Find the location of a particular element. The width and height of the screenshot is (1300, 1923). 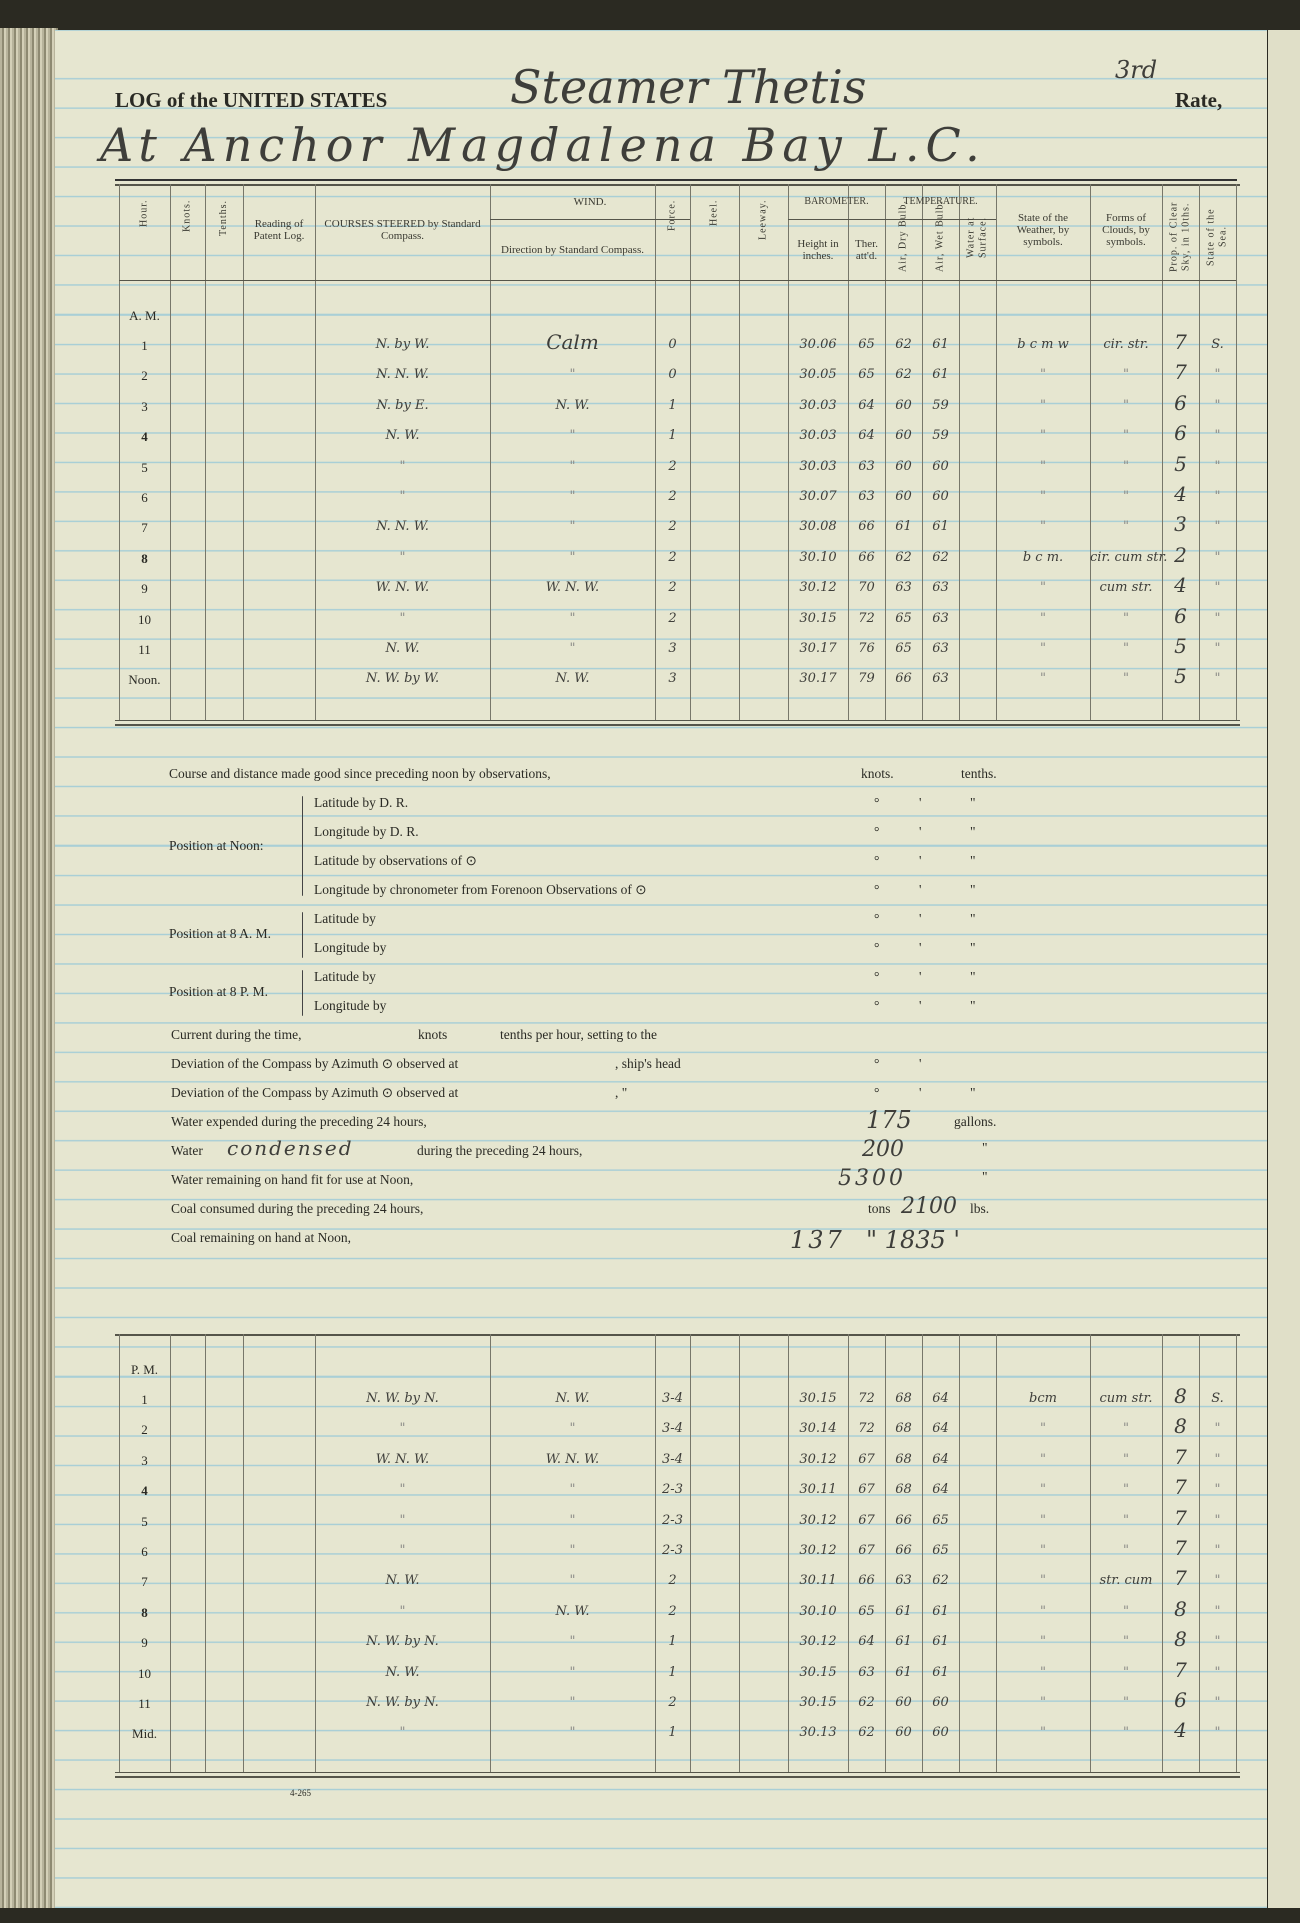

second-mark: " is located at coordinates (973, 976).